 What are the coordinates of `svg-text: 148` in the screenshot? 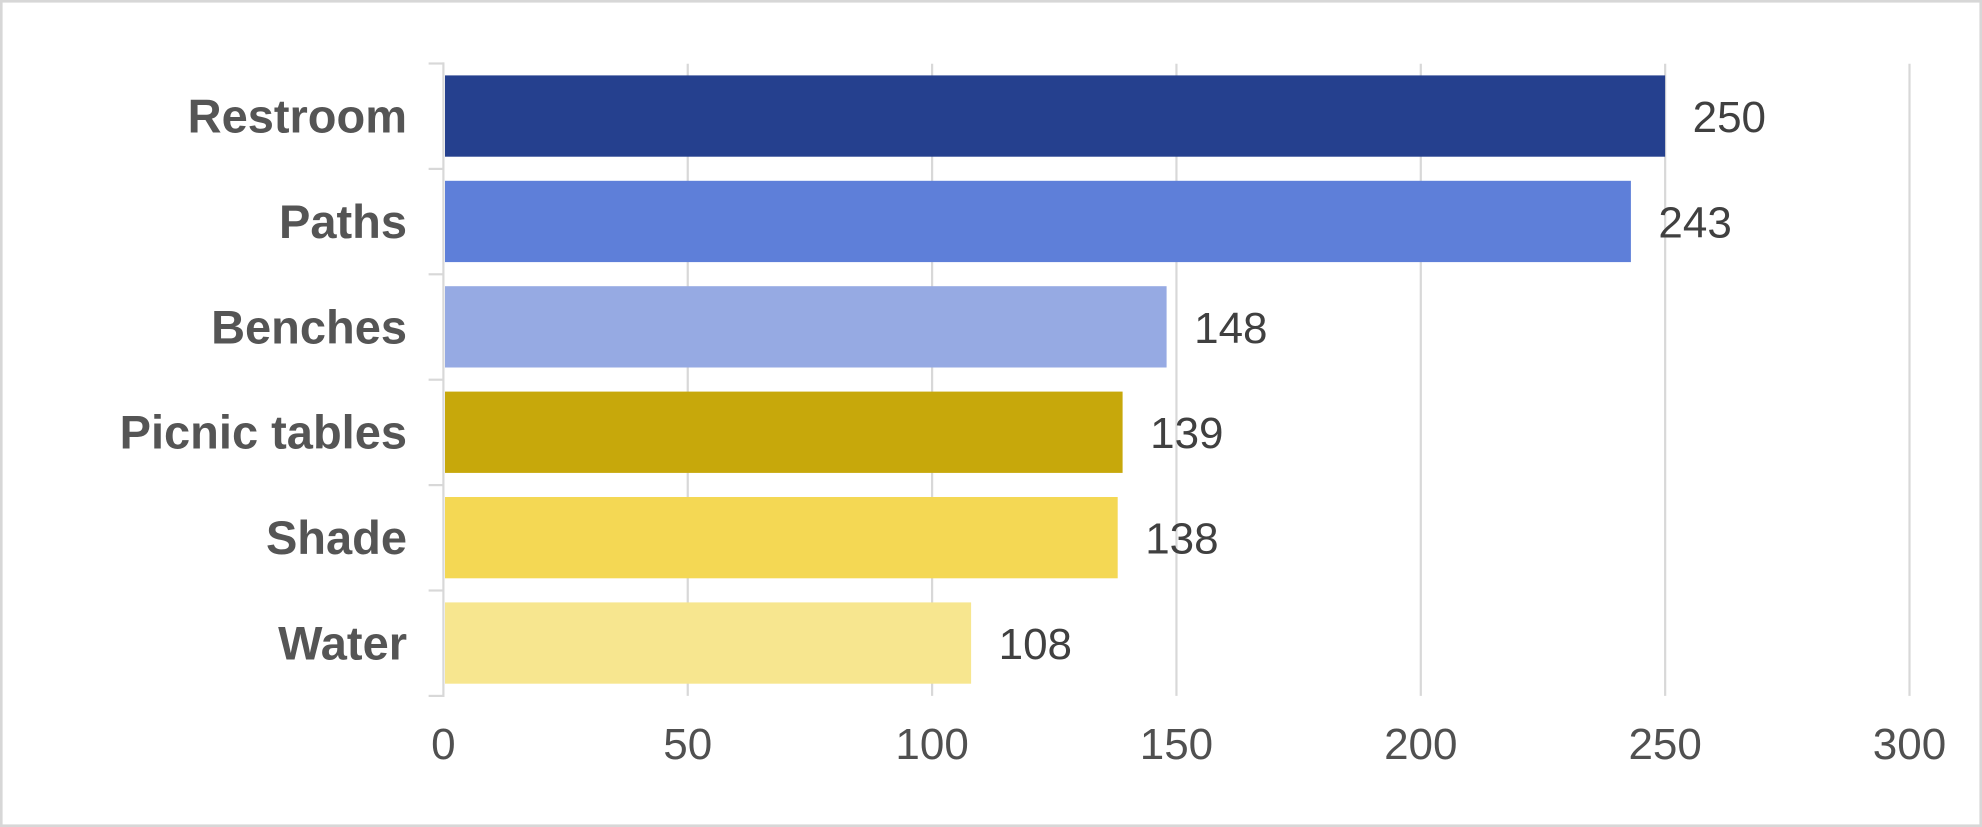 It's located at (1230, 328).